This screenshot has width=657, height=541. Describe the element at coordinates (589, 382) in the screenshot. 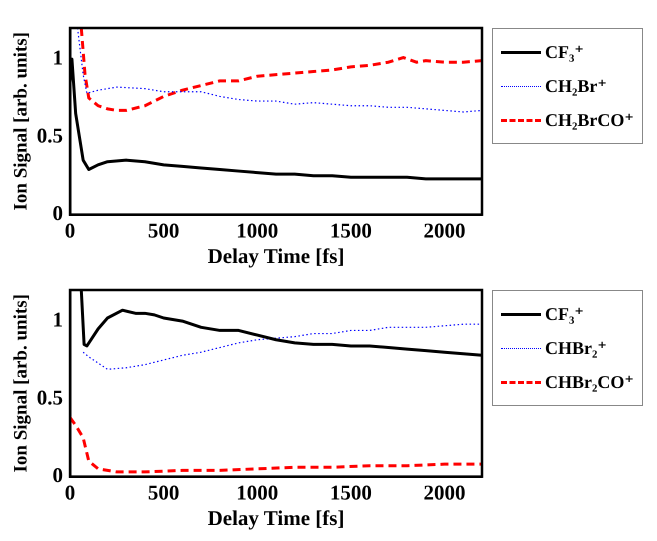

I see `legend-label: CHBr₂CO⁺` at that location.